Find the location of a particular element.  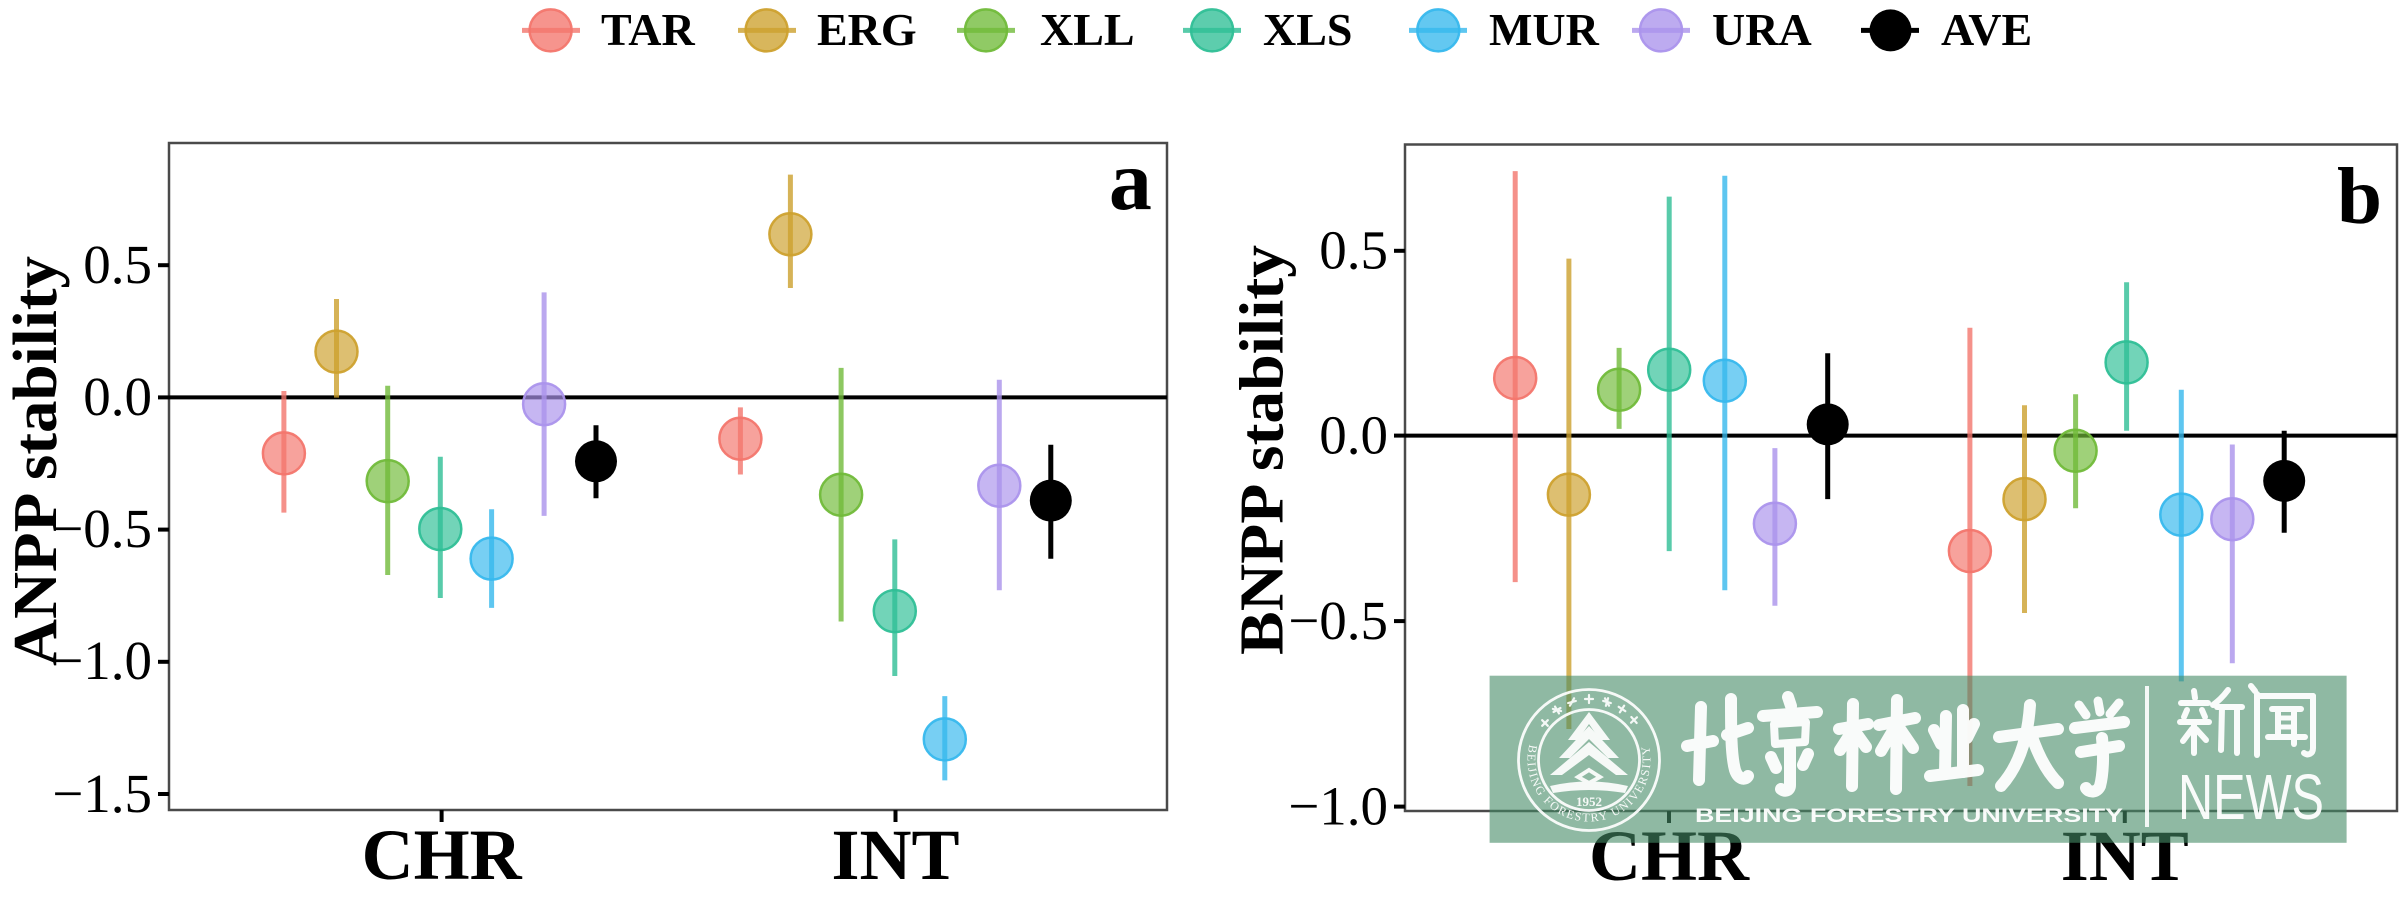

svg-text: MUR is located at coordinates (1544, 29).